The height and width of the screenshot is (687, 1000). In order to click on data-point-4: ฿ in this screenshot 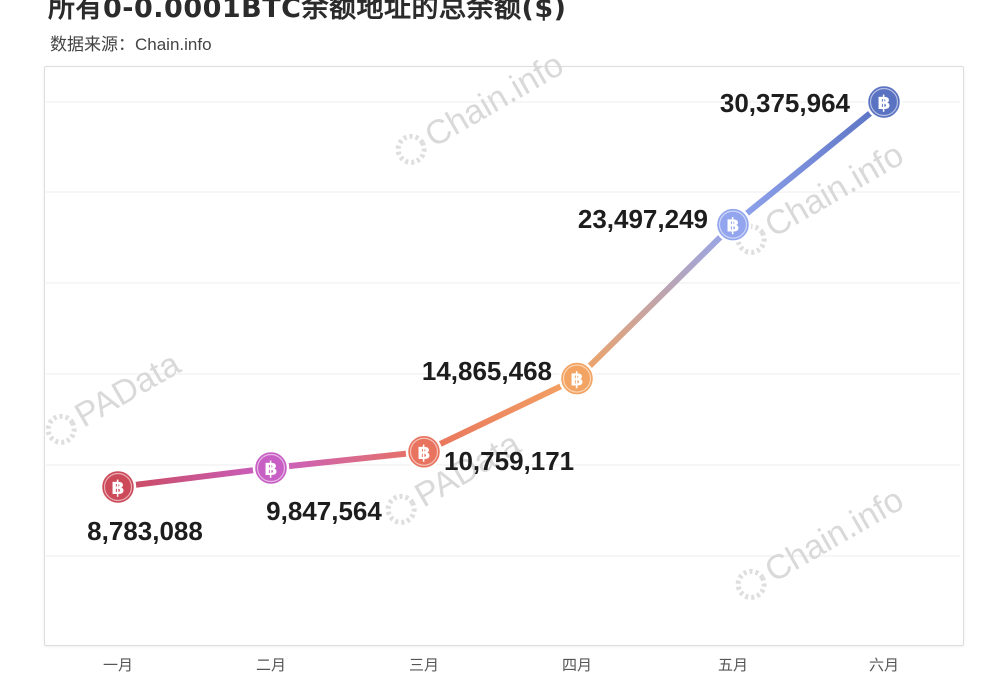, I will do `click(577, 378)`.